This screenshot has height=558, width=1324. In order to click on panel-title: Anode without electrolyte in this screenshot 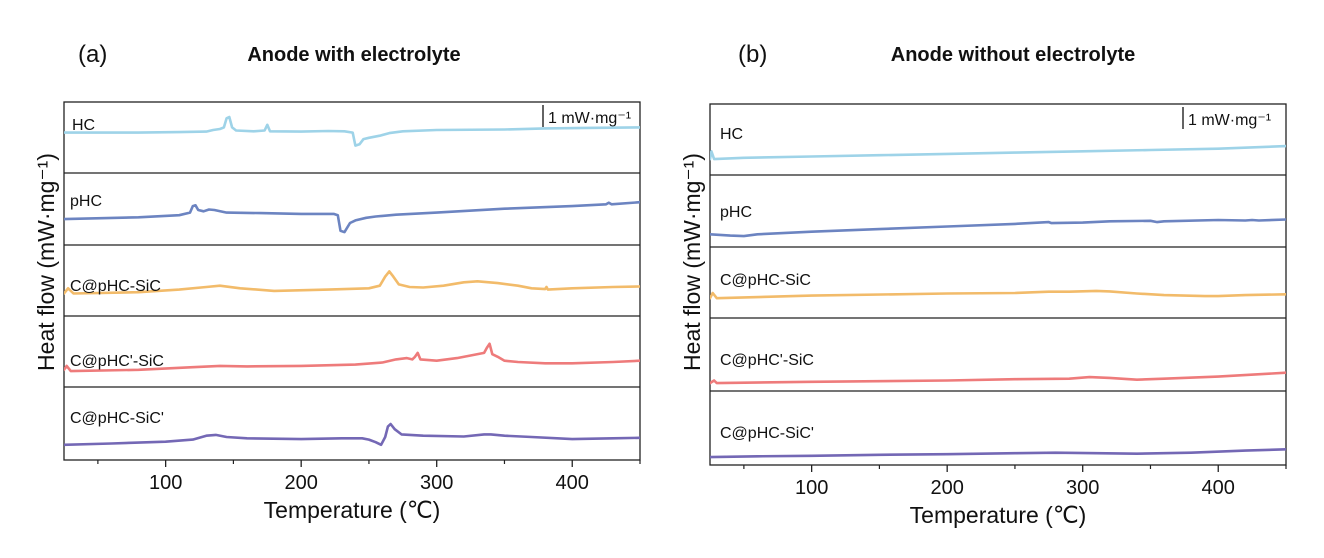, I will do `click(1013, 55)`.